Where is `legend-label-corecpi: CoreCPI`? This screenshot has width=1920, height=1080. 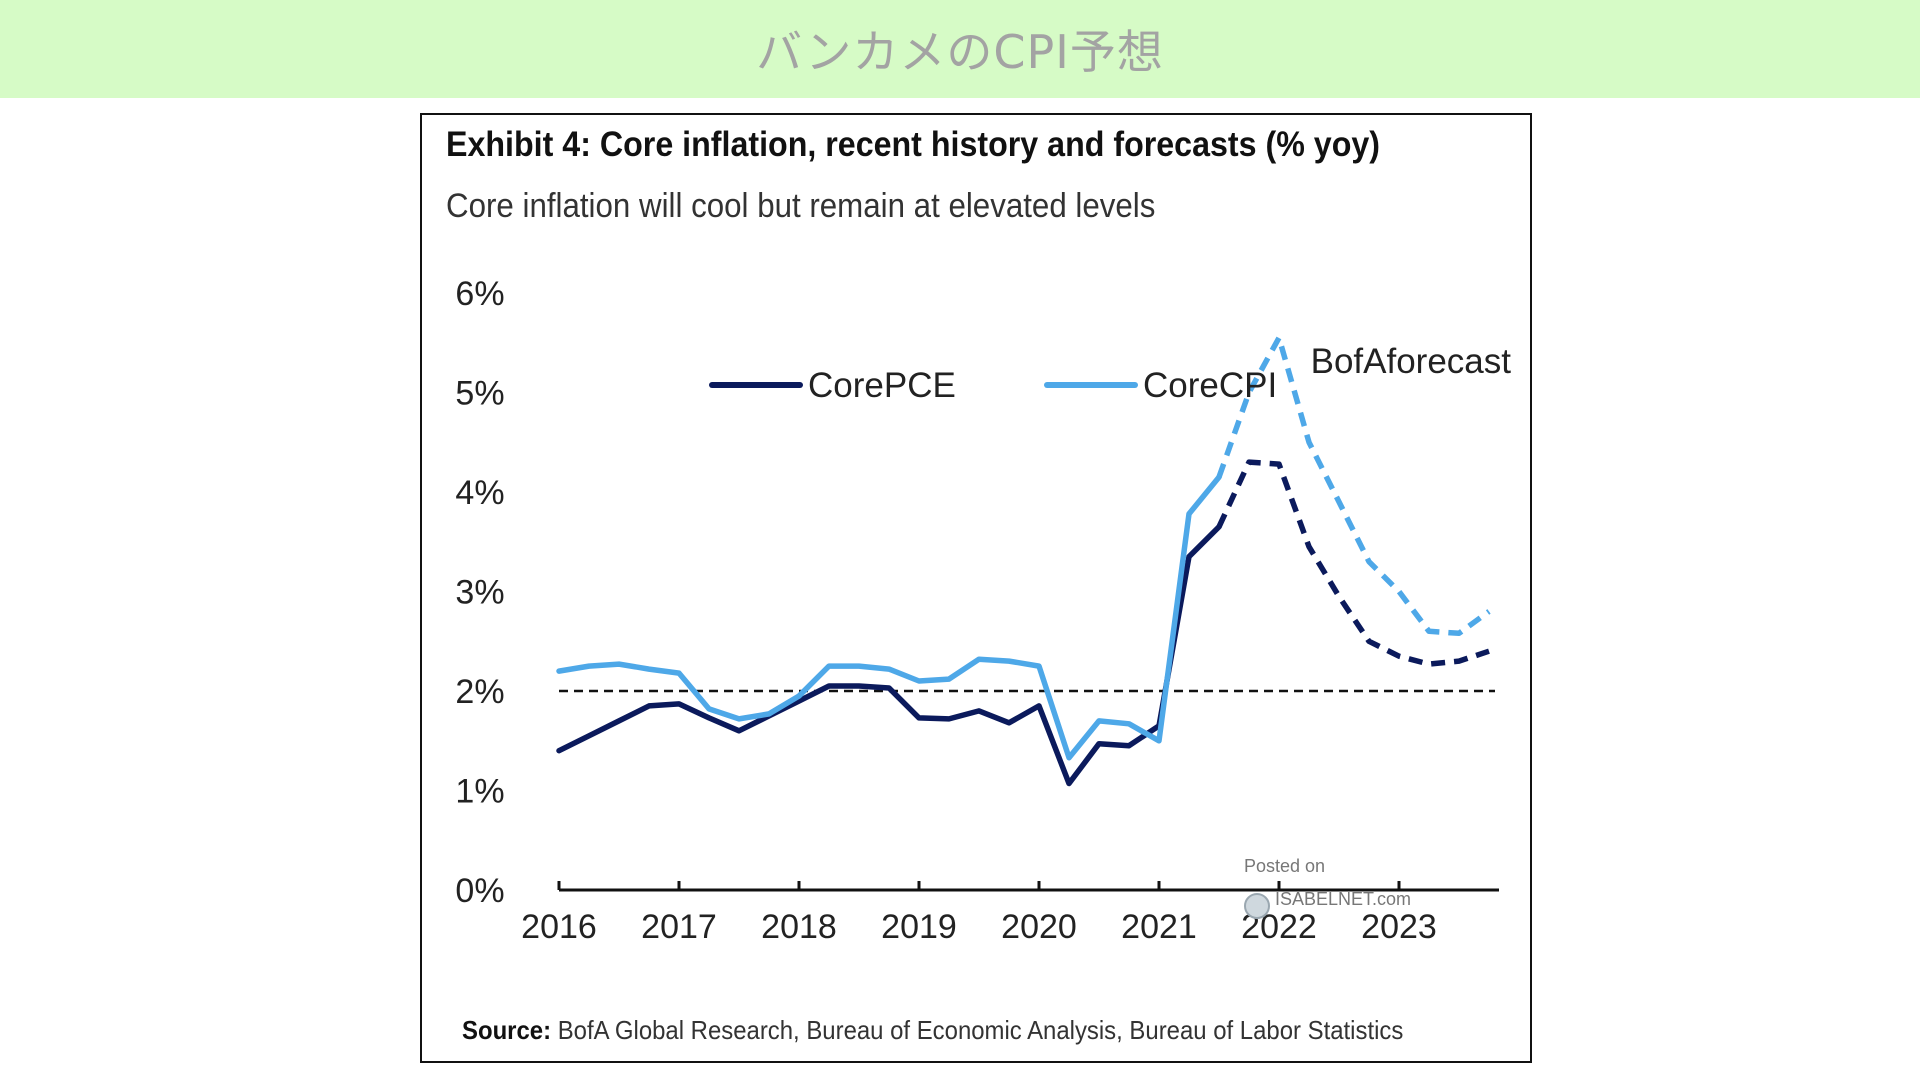 legend-label-corecpi: CoreCPI is located at coordinates (1210, 385).